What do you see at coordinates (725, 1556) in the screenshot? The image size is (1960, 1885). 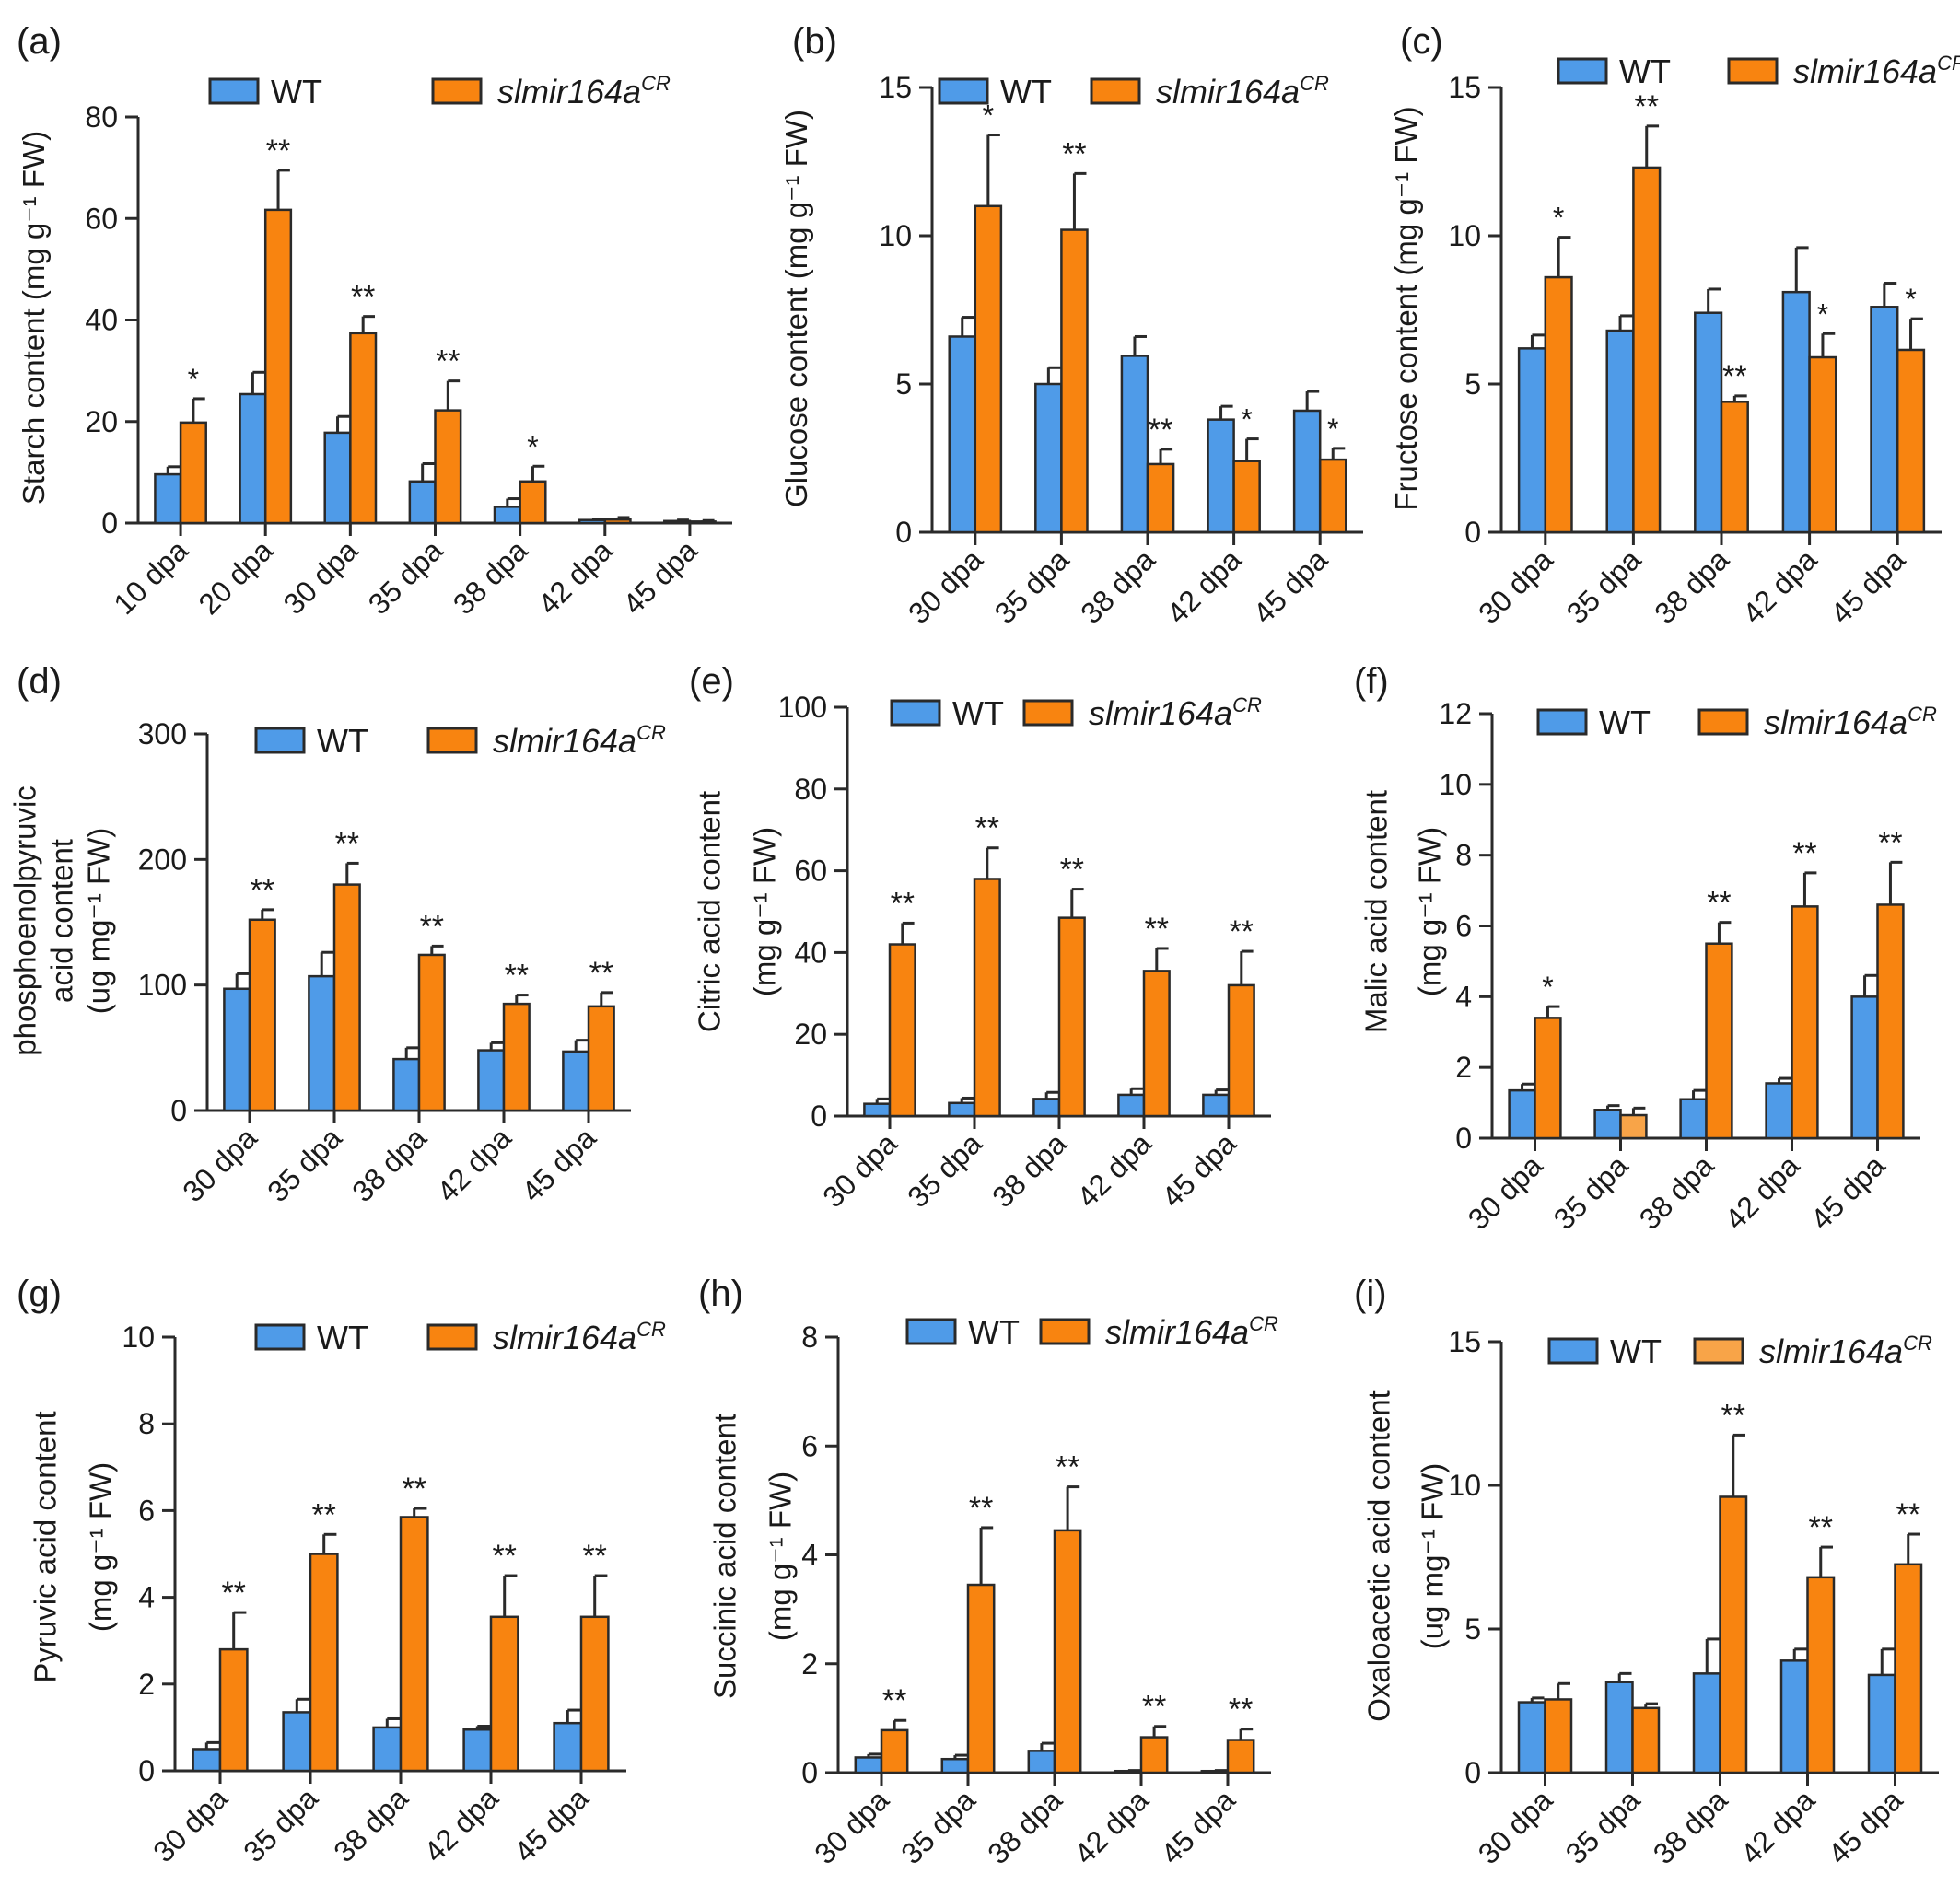 I see `y-axis-label-line: Succinic acid content` at bounding box center [725, 1556].